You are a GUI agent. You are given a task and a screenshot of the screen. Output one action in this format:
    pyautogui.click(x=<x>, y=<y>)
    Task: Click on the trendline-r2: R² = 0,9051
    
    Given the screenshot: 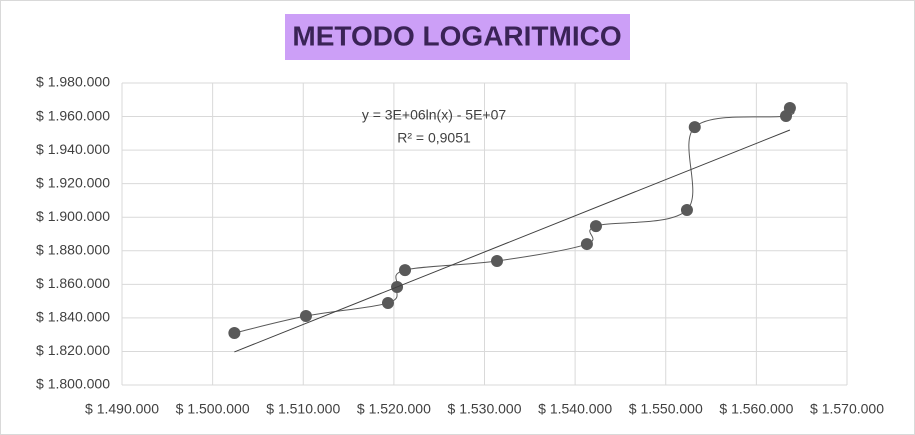 What is the action you would take?
    pyautogui.click(x=434, y=138)
    